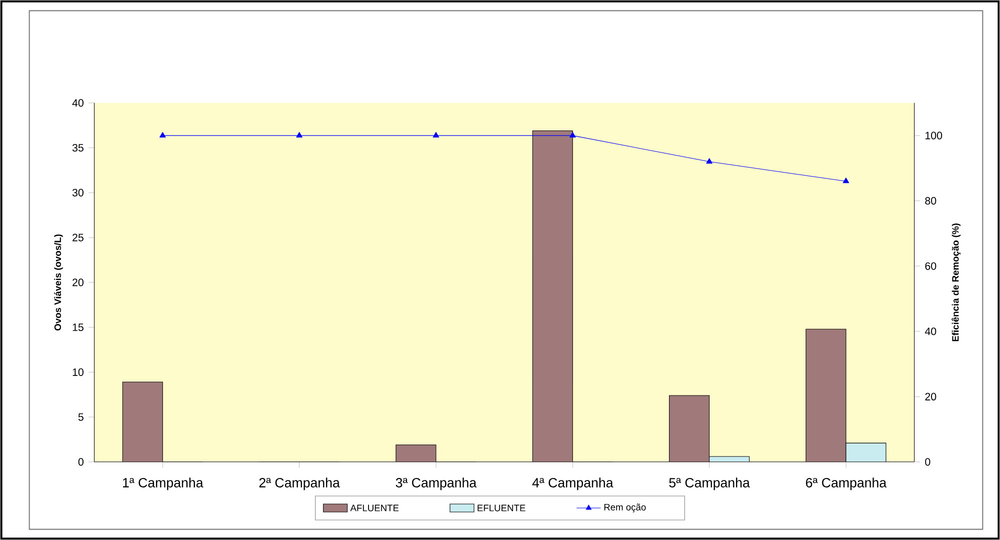 The height and width of the screenshot is (540, 1000). What do you see at coordinates (956, 283) in the screenshot?
I see `y2-axis-title: Eficiência de Remoção (%)` at bounding box center [956, 283].